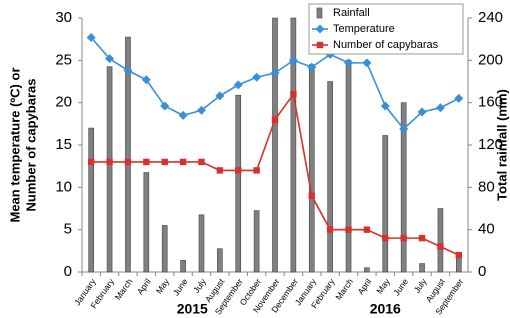 The image size is (510, 318). What do you see at coordinates (14, 145) in the screenshot?
I see `y-axis-label: Mean temperature (ºC) or` at bounding box center [14, 145].